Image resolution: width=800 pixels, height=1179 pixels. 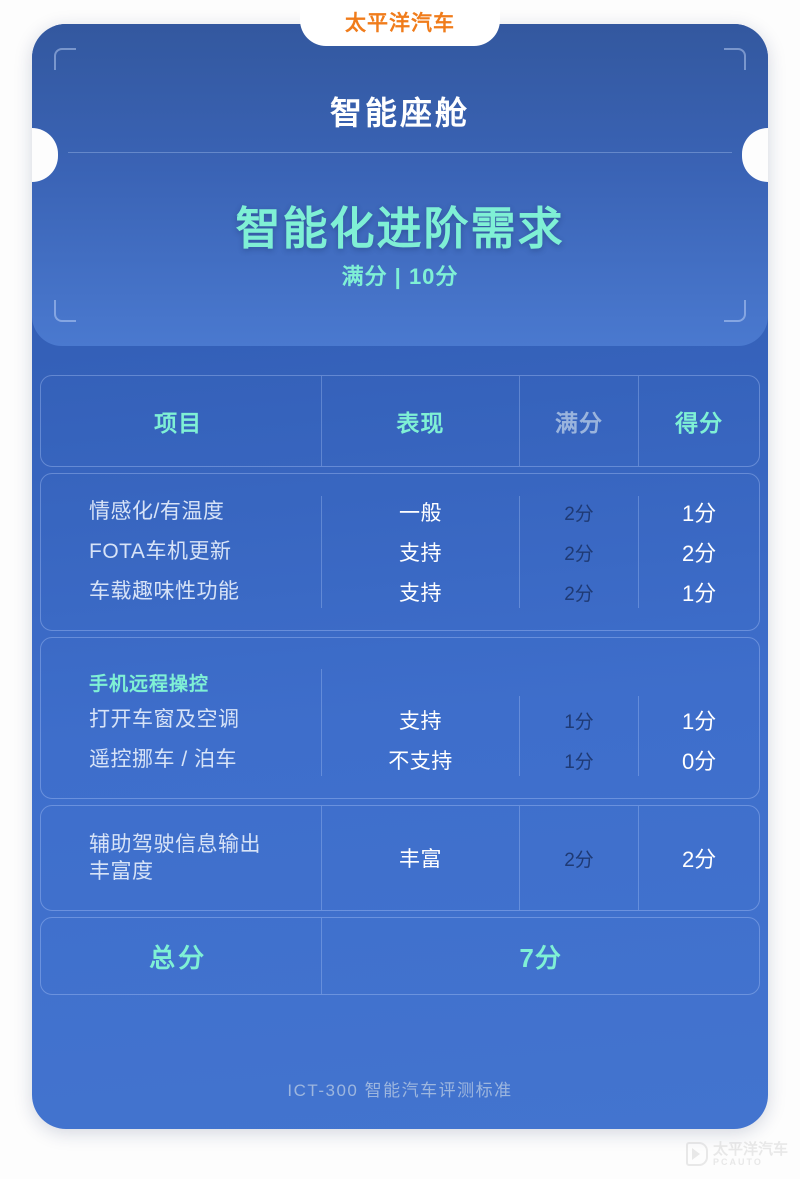 What do you see at coordinates (182, 421) in the screenshot?
I see `column-header-item: 项目` at bounding box center [182, 421].